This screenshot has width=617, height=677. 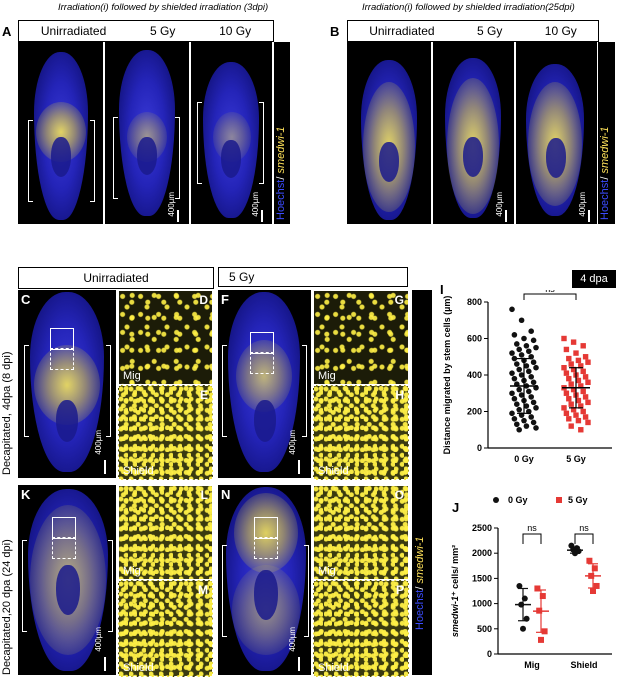 What do you see at coordinates (225, 299) in the screenshot?
I see `panel-f-letter: F` at bounding box center [225, 299].